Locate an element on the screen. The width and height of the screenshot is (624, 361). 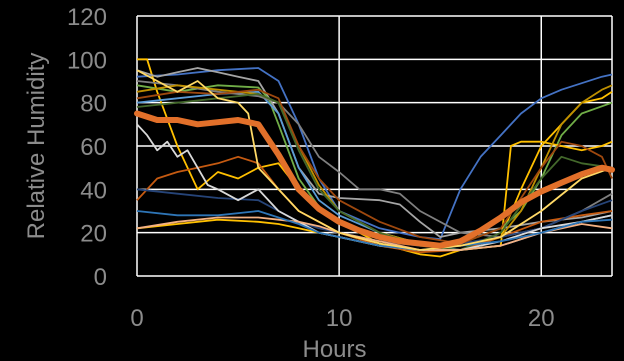
x-tick-label: 0 is located at coordinates (136, 318).